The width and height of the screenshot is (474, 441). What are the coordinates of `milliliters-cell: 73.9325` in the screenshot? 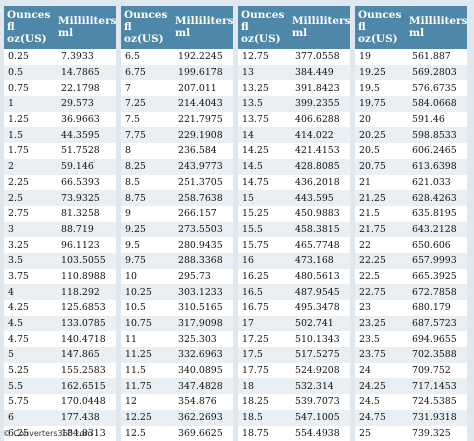 It's located at (85, 198).